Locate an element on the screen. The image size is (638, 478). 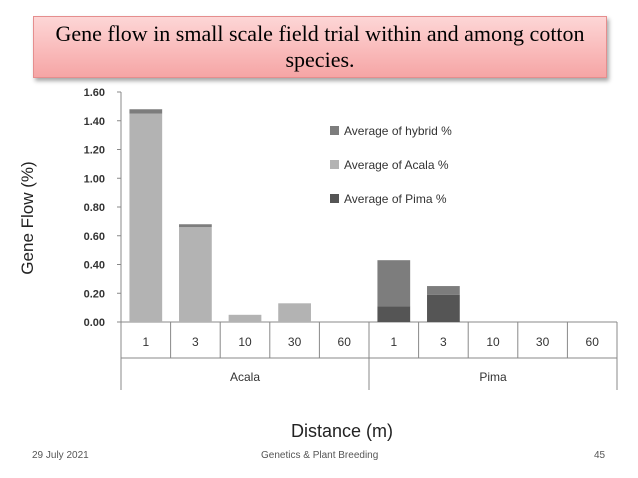
y-tick-label: 1.00 is located at coordinates (94, 179).